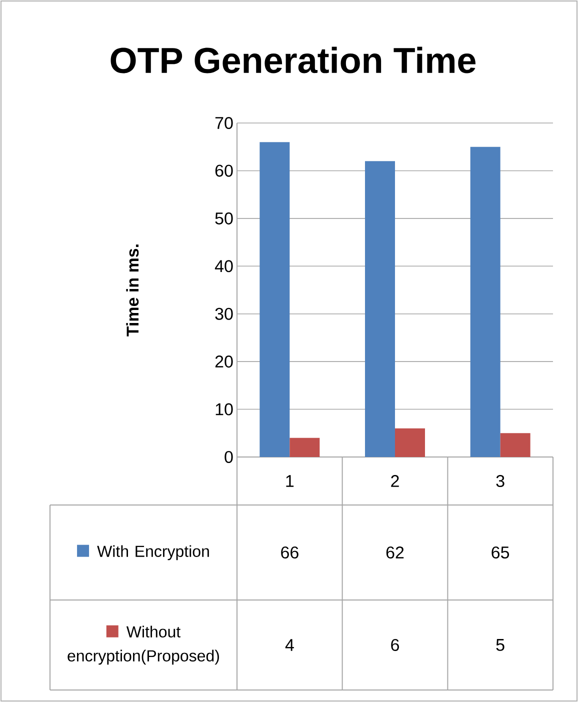 The width and height of the screenshot is (578, 702). Describe the element at coordinates (395, 481) in the screenshot. I see `x-tick-label: 2` at that location.